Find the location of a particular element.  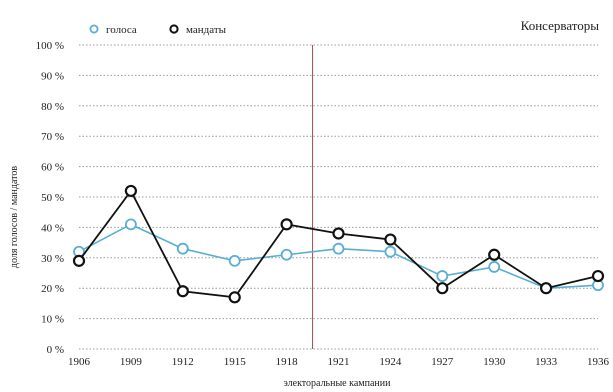

chart-title: Консерваторы is located at coordinates (560, 25).